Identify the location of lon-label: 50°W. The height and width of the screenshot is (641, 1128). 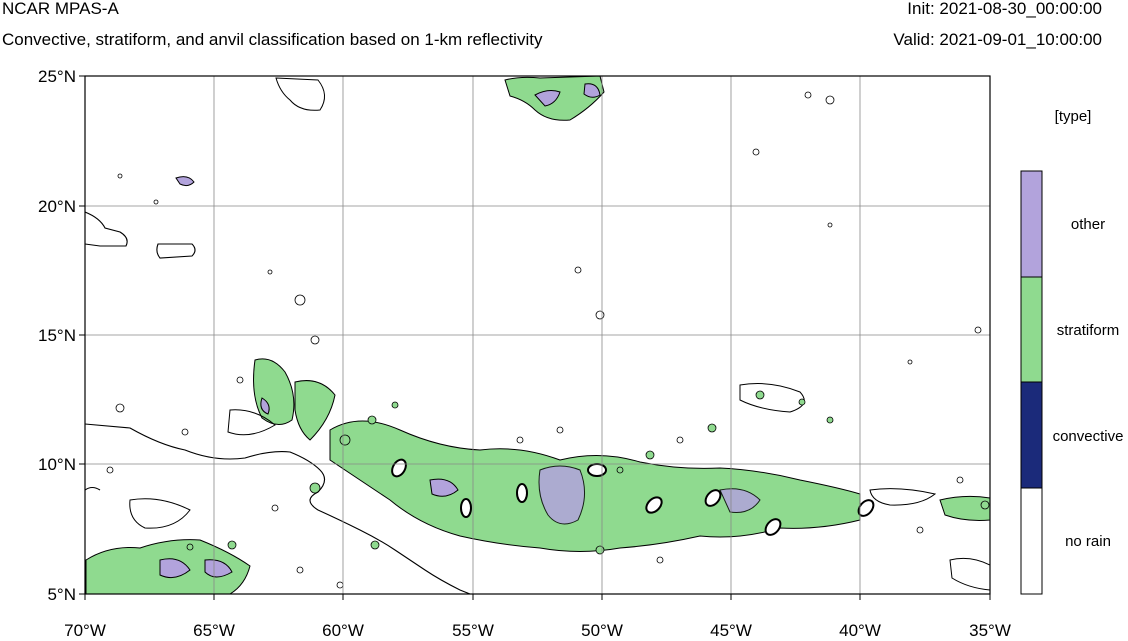
(602, 630).